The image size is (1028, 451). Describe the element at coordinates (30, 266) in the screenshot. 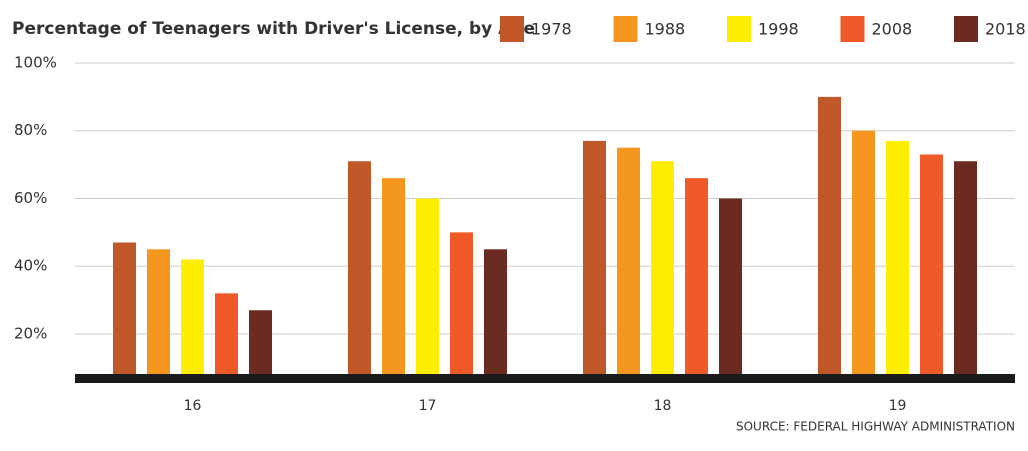

I see `y-tick-label: 40%` at that location.